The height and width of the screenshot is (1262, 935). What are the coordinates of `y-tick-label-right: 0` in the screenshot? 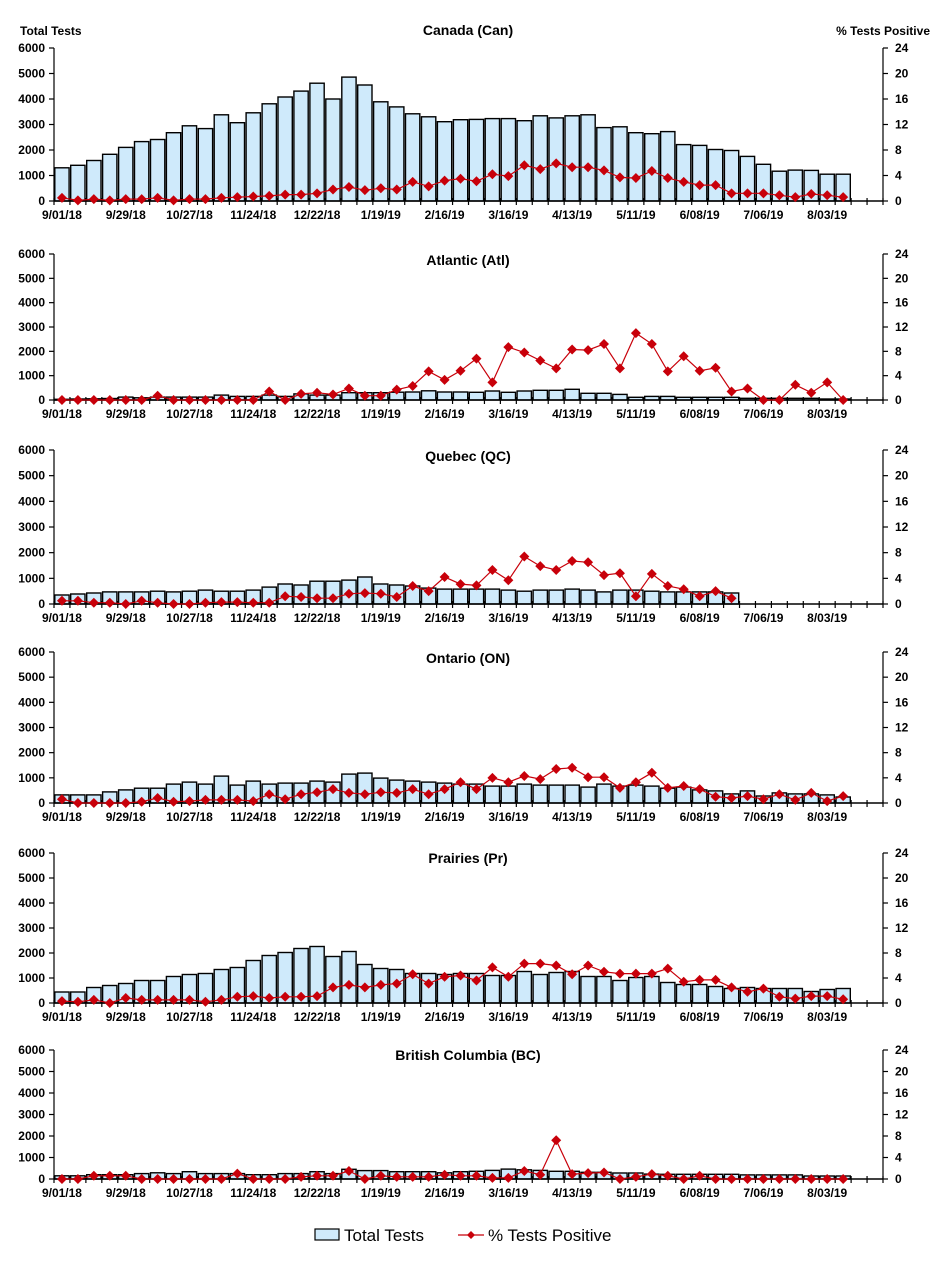 It's located at (898, 1003).